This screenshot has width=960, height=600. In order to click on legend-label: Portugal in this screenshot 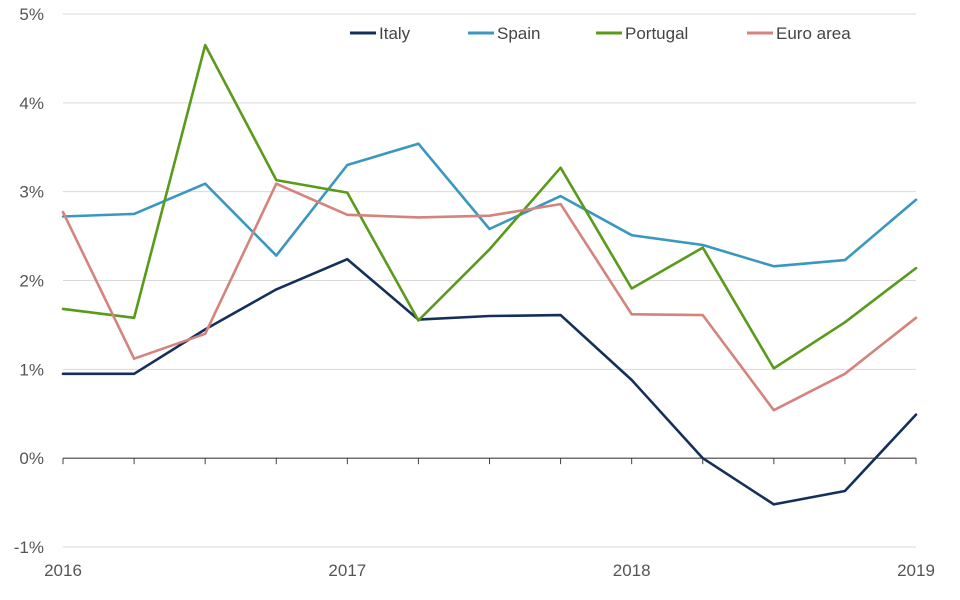, I will do `click(656, 33)`.